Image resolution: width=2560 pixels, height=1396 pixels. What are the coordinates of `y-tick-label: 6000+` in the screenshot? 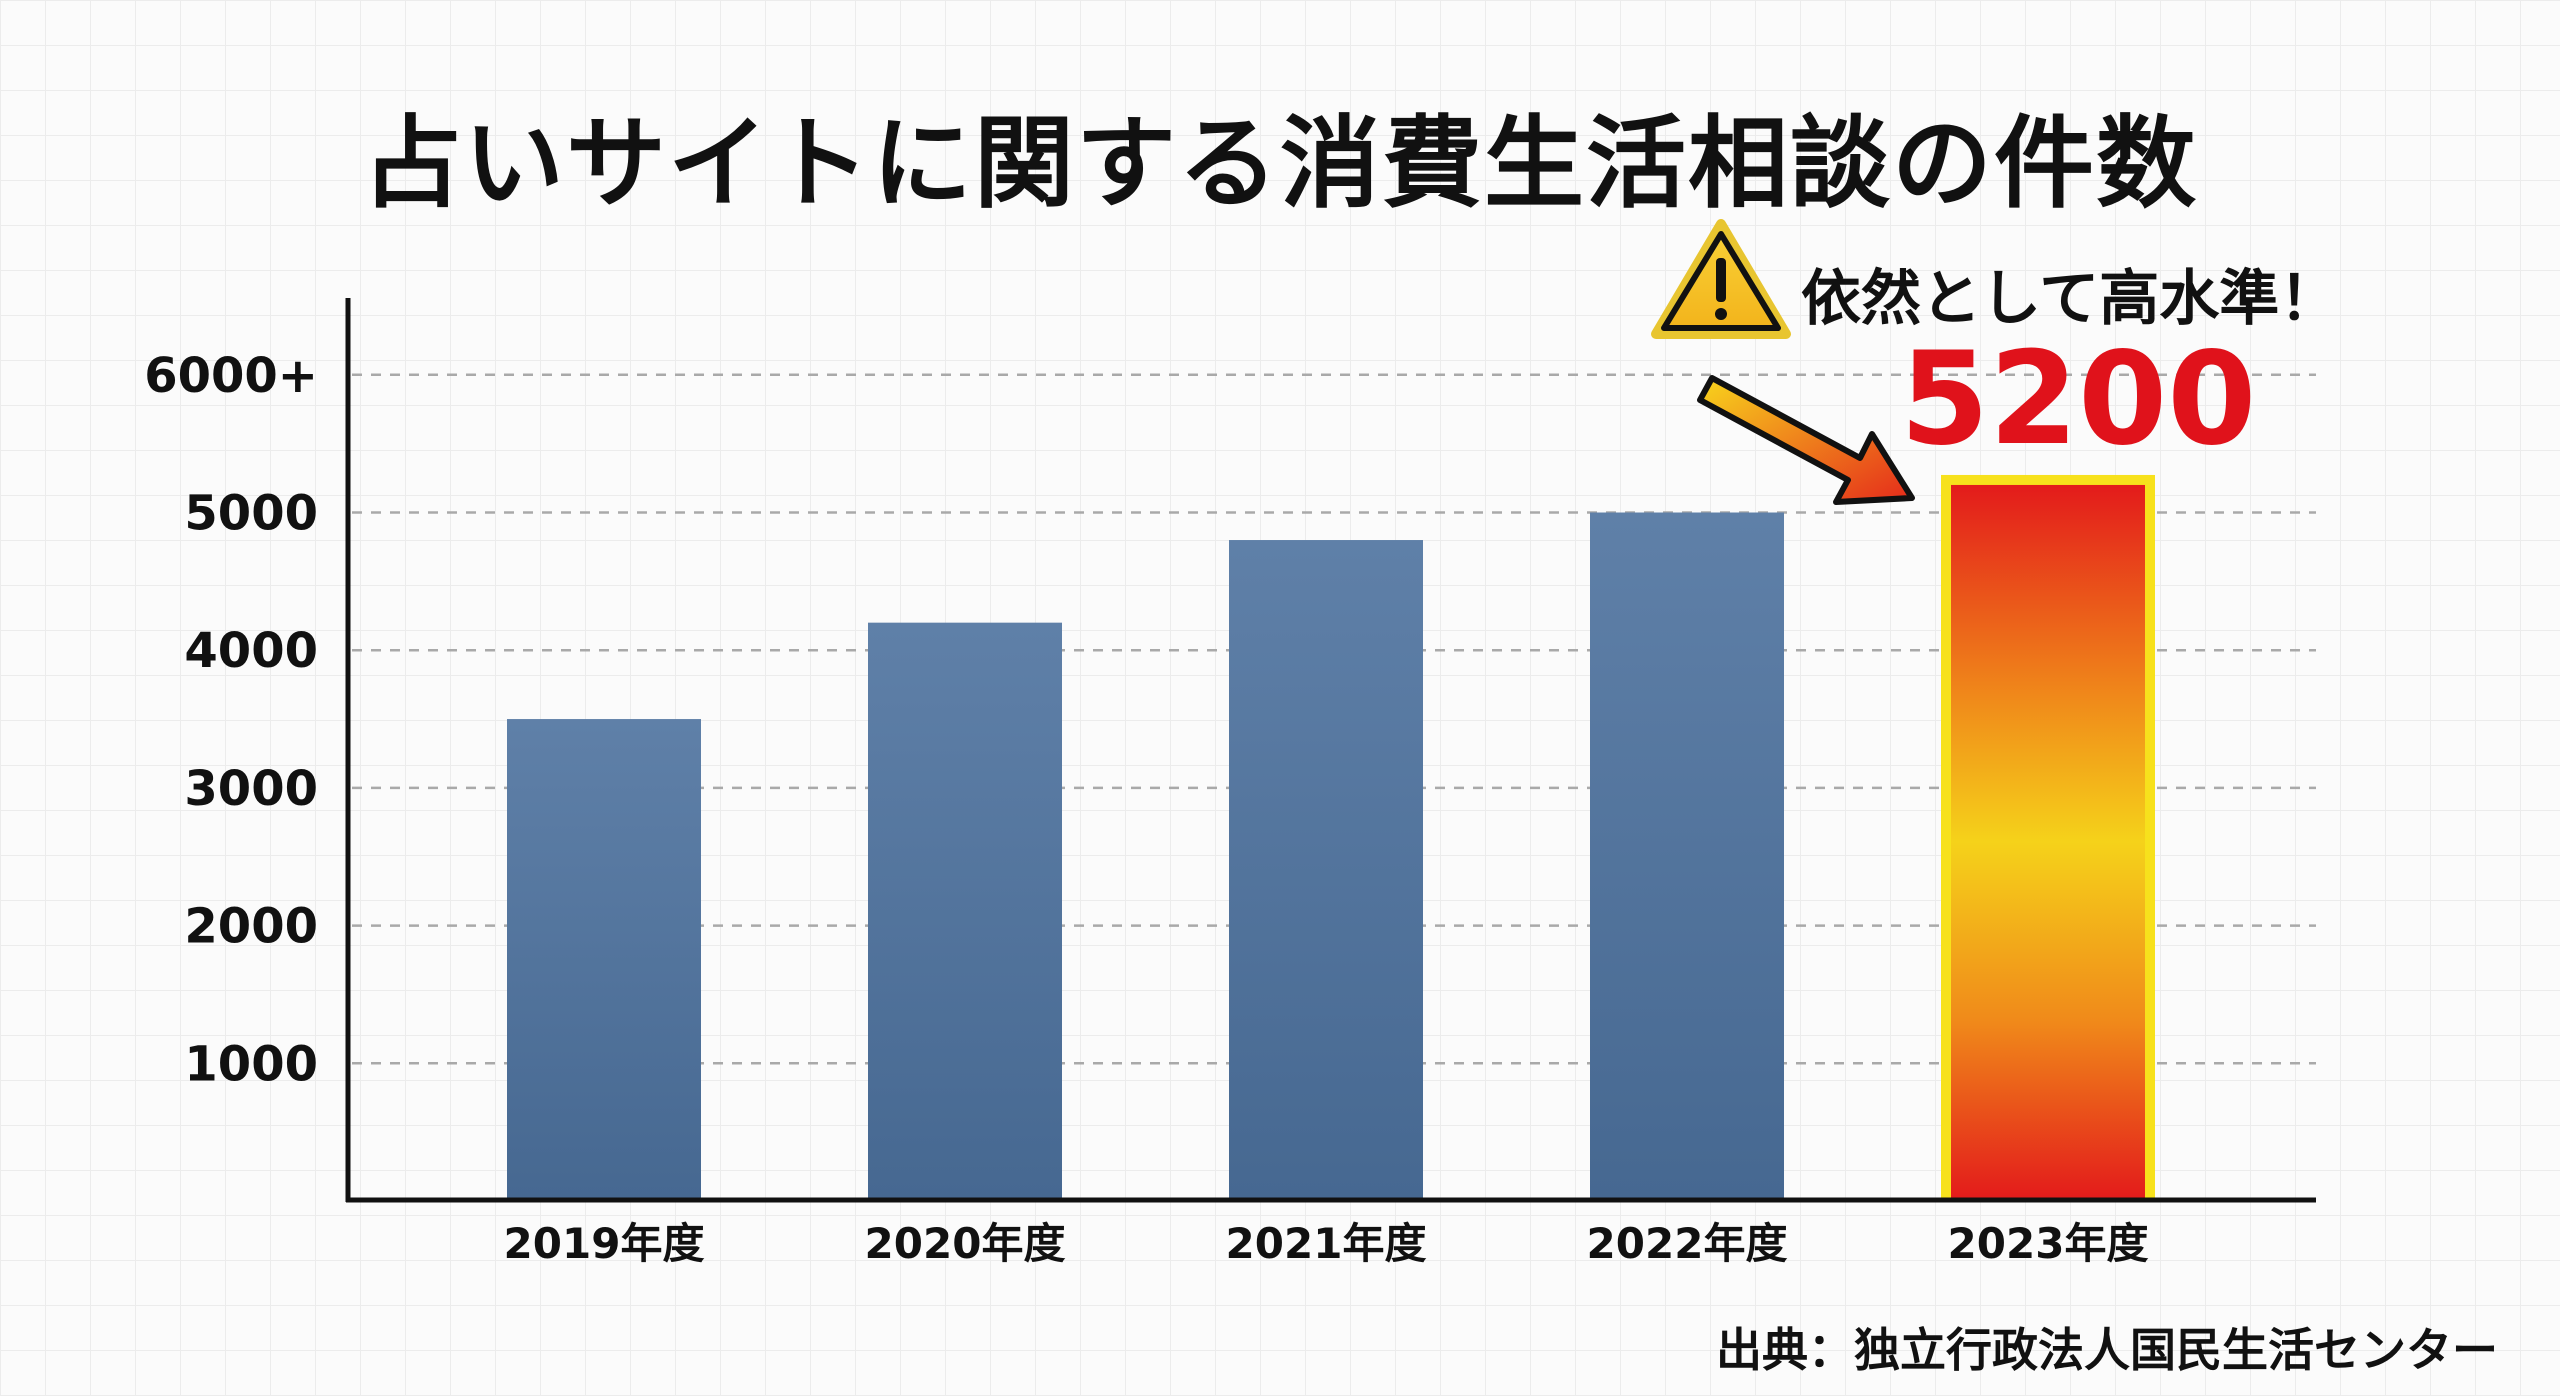 It's located at (231, 376).